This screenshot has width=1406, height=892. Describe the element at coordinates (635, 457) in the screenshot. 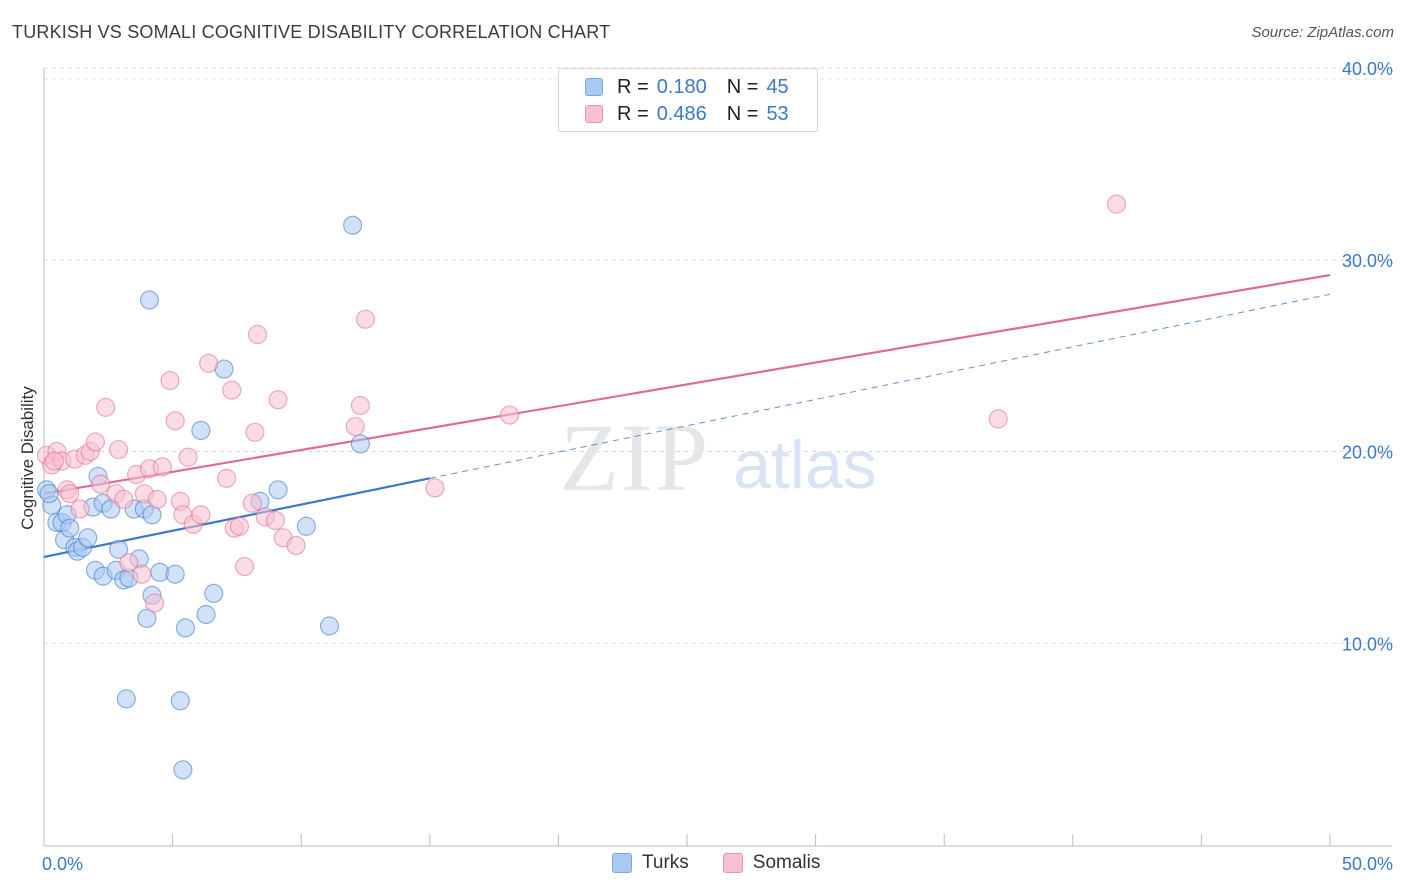

I see `watermark-zip: ZIP` at that location.